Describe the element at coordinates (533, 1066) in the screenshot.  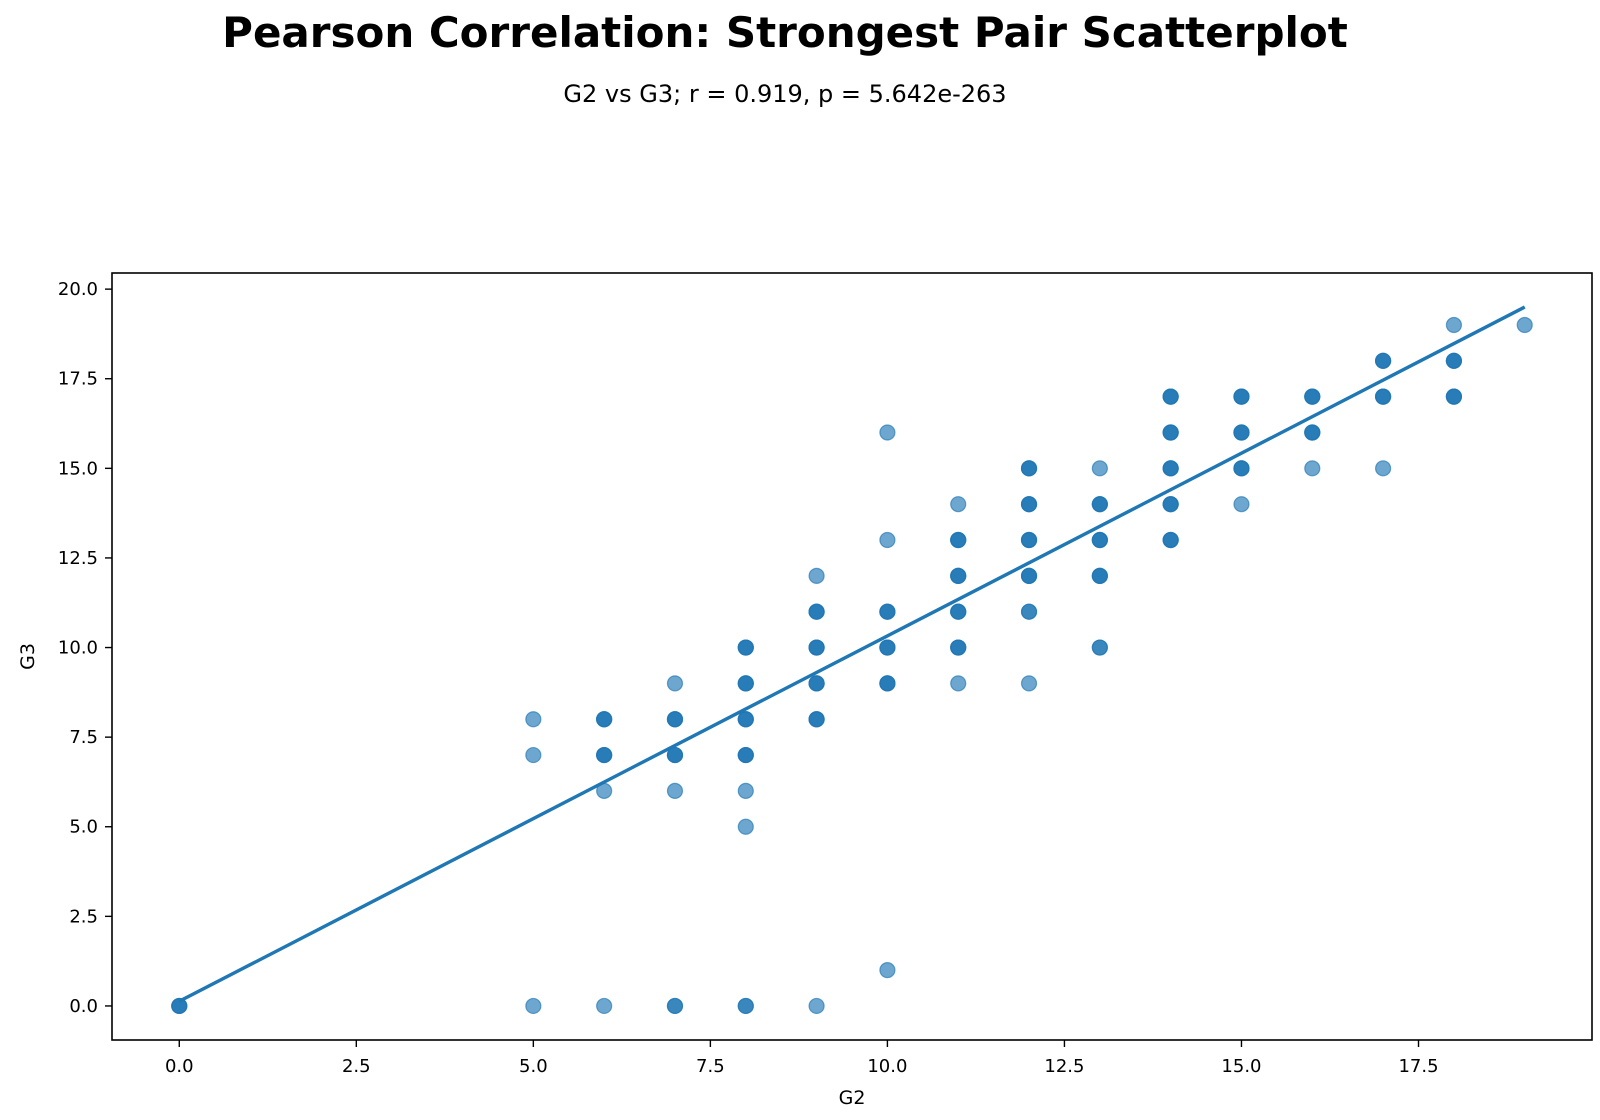
I see `x-tick-label: 5.0` at that location.